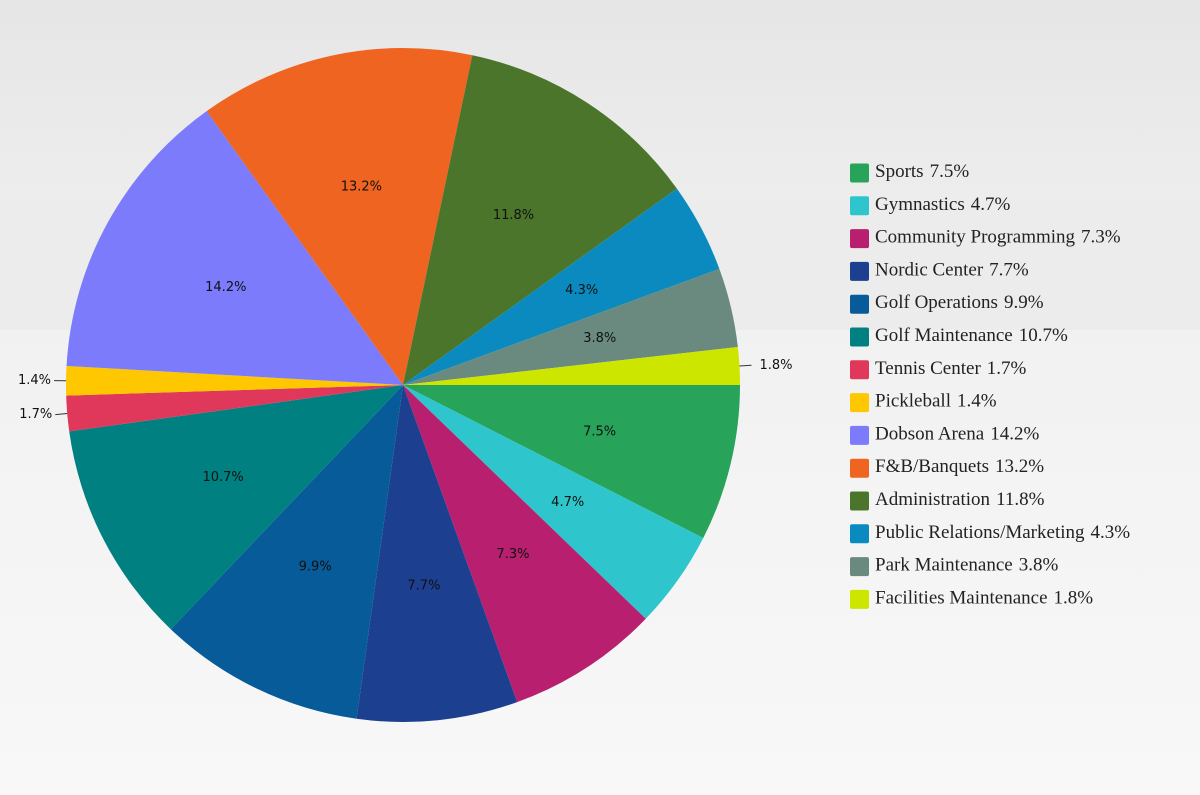  I want to click on legend-value: 14.2%, so click(1014, 434).